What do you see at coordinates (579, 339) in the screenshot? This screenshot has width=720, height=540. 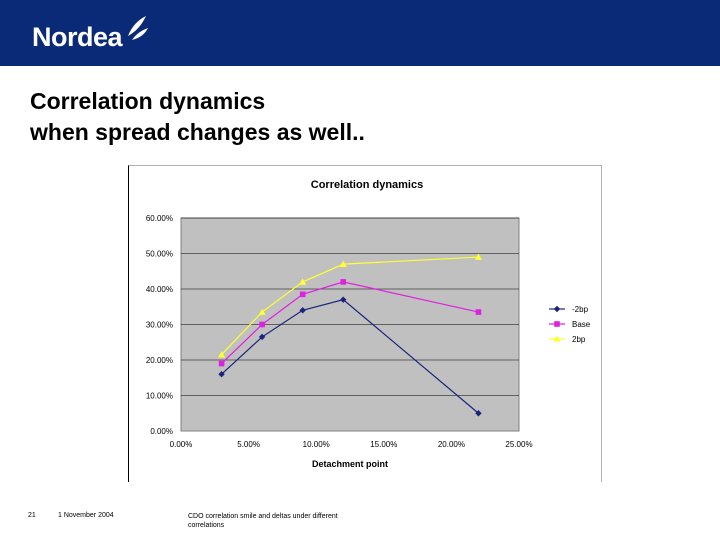 I see `legend-label-2bp: 2bp` at bounding box center [579, 339].